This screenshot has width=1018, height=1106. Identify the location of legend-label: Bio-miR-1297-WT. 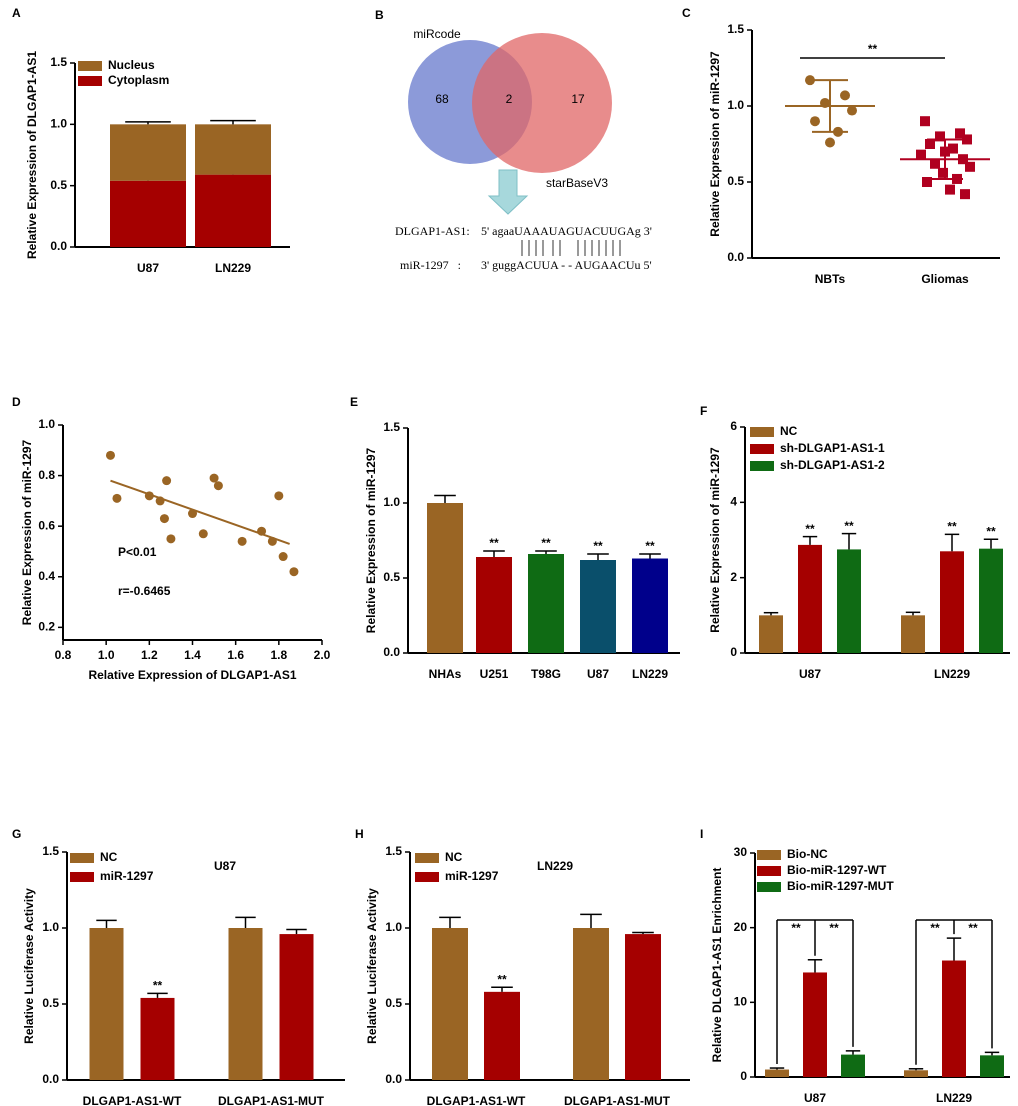
(837, 870).